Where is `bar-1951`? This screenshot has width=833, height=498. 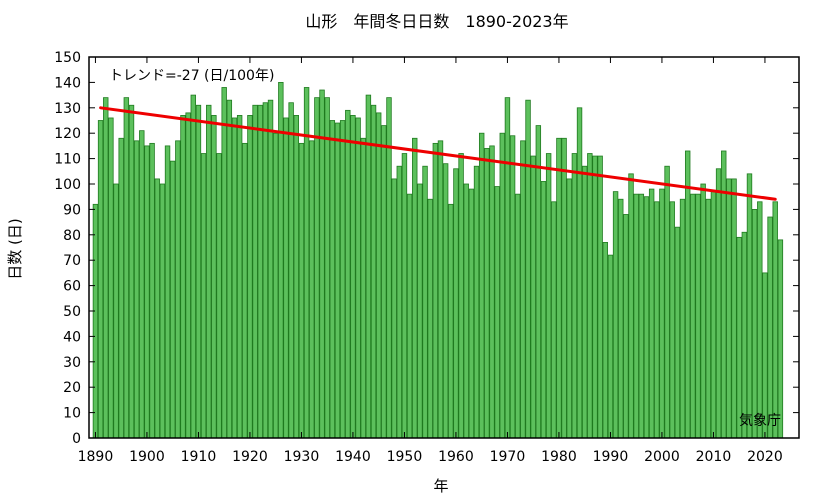 bar-1951 is located at coordinates (409, 316).